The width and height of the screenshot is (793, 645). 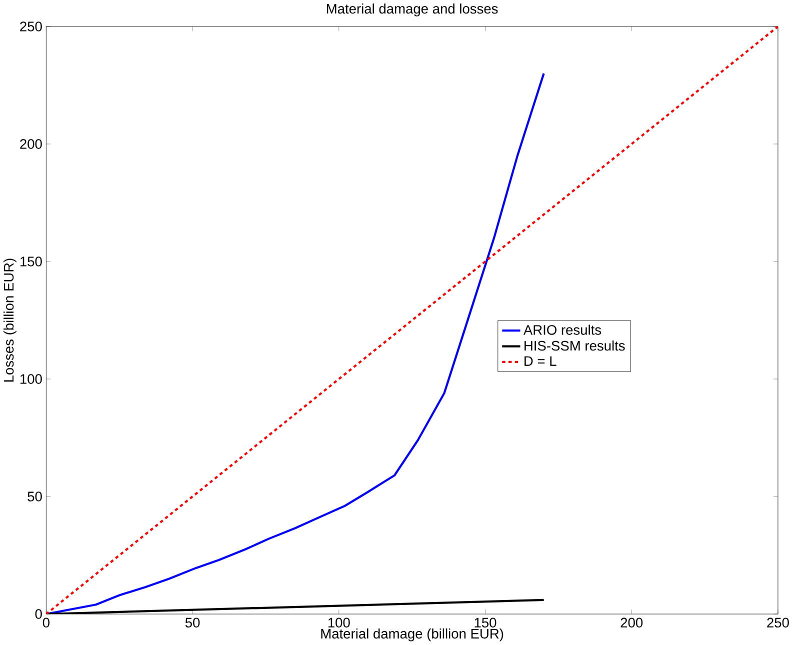 I want to click on x-tick-label: 50, so click(x=192, y=623).